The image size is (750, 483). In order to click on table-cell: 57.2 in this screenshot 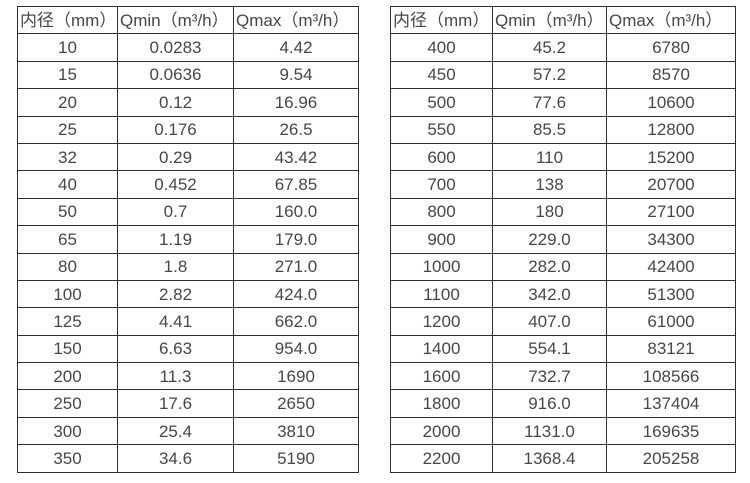, I will do `click(549, 75)`.